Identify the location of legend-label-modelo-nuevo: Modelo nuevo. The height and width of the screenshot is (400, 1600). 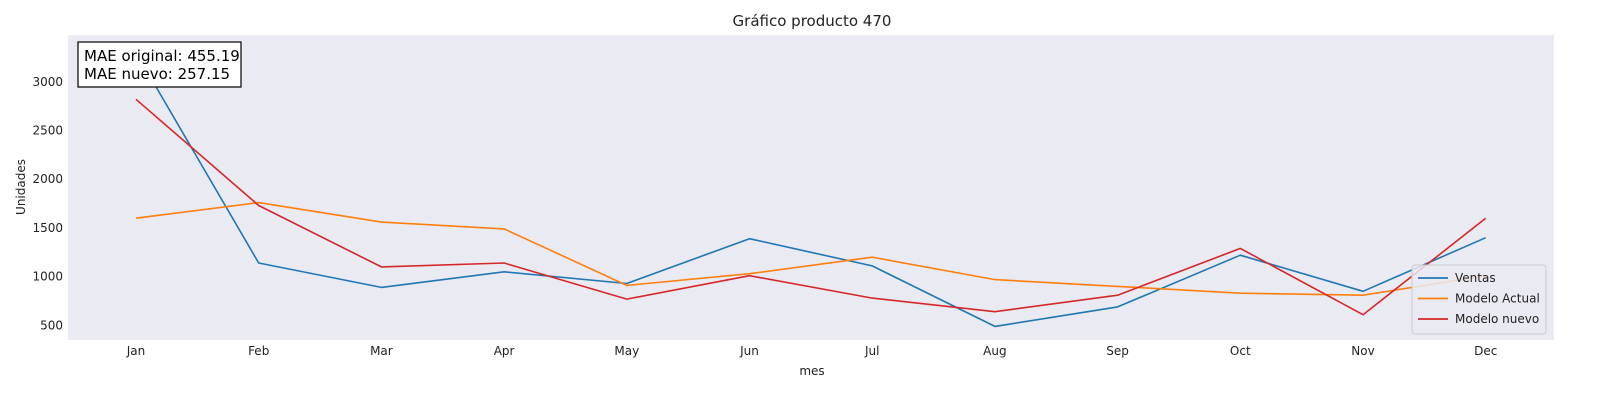
(1497, 319).